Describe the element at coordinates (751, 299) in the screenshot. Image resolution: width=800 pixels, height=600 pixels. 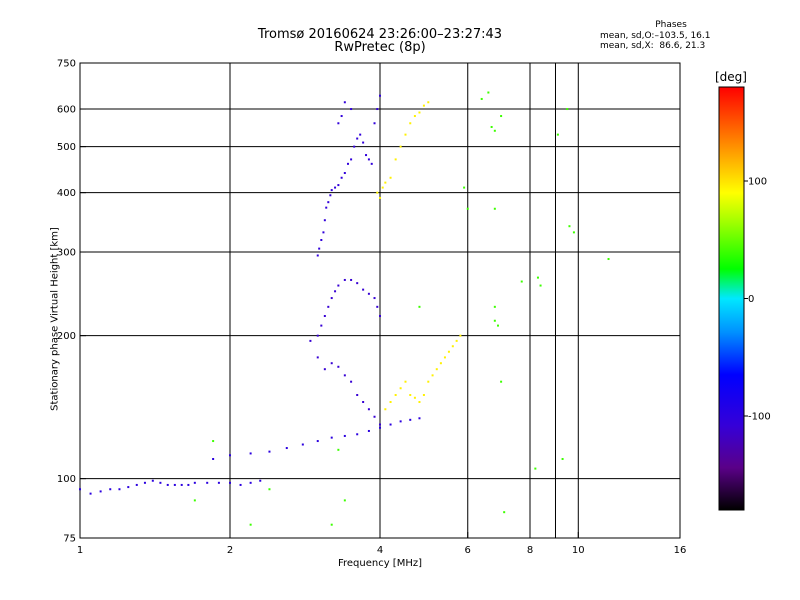
I see `colorbar-tick-label: 0` at that location.